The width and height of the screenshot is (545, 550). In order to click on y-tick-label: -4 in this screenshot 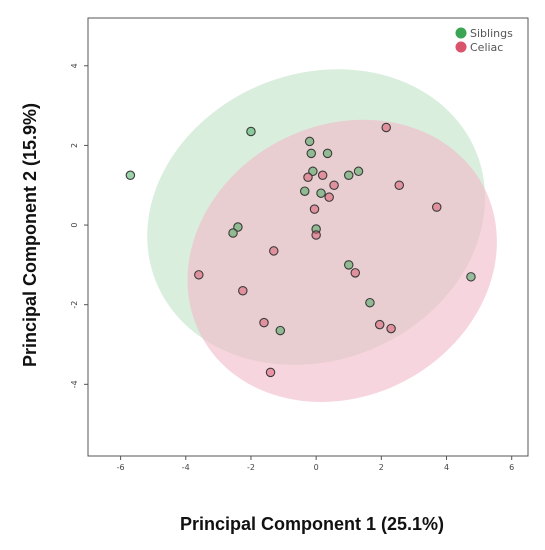, I will do `click(74, 384)`.